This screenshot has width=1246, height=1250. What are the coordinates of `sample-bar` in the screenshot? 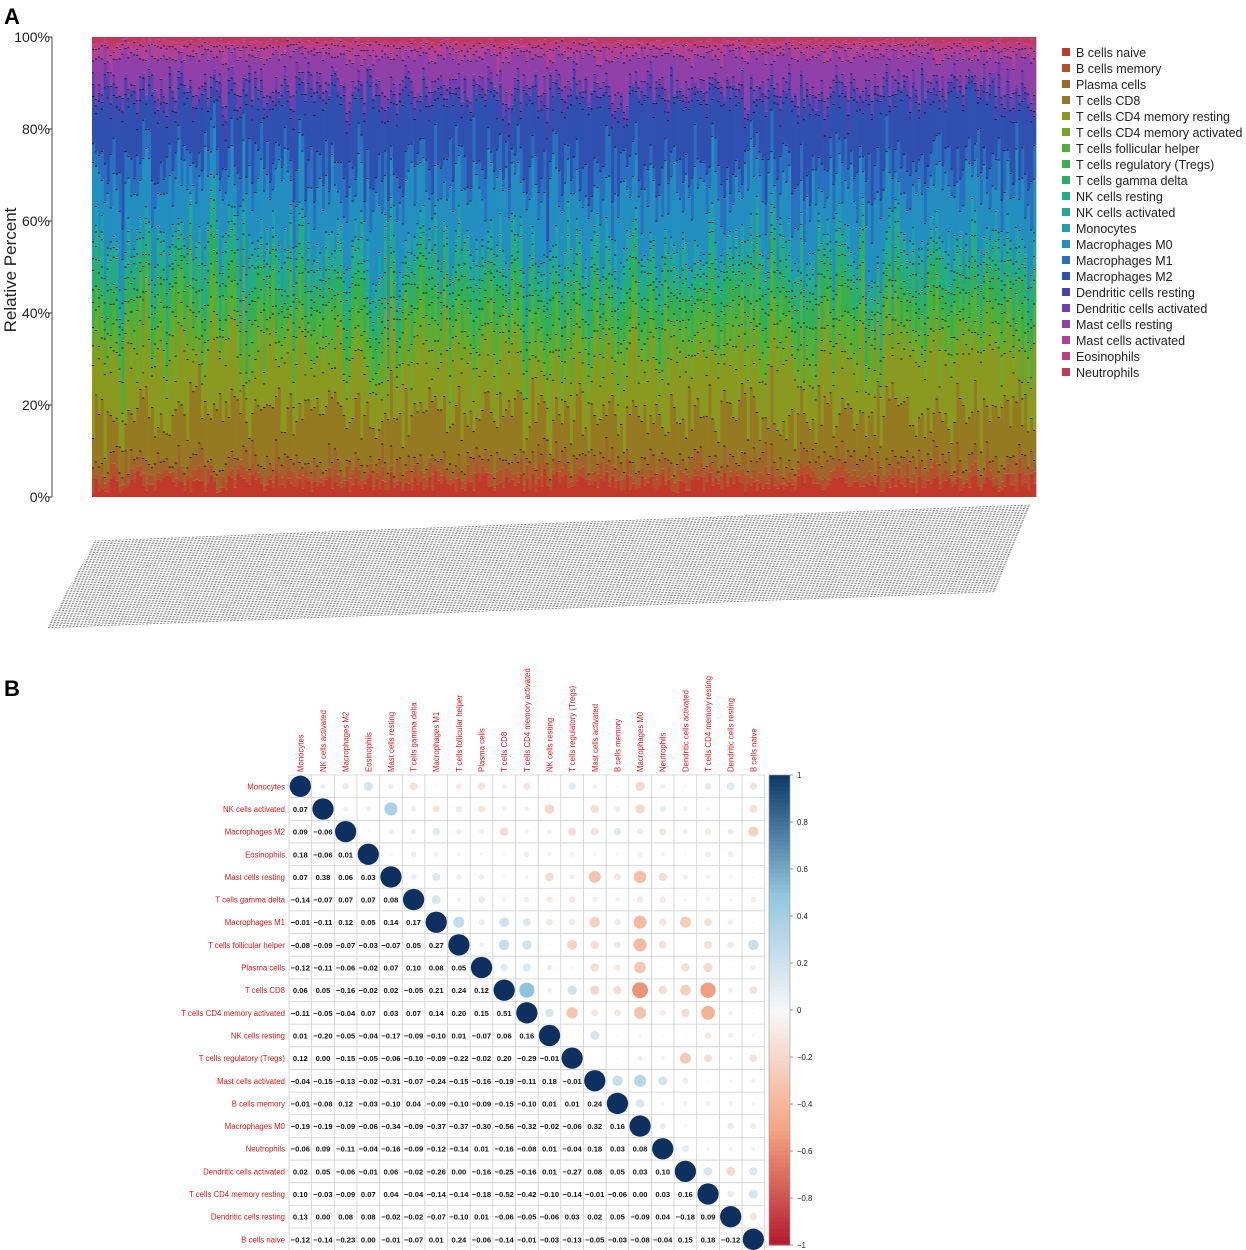 It's located at (153, 267).